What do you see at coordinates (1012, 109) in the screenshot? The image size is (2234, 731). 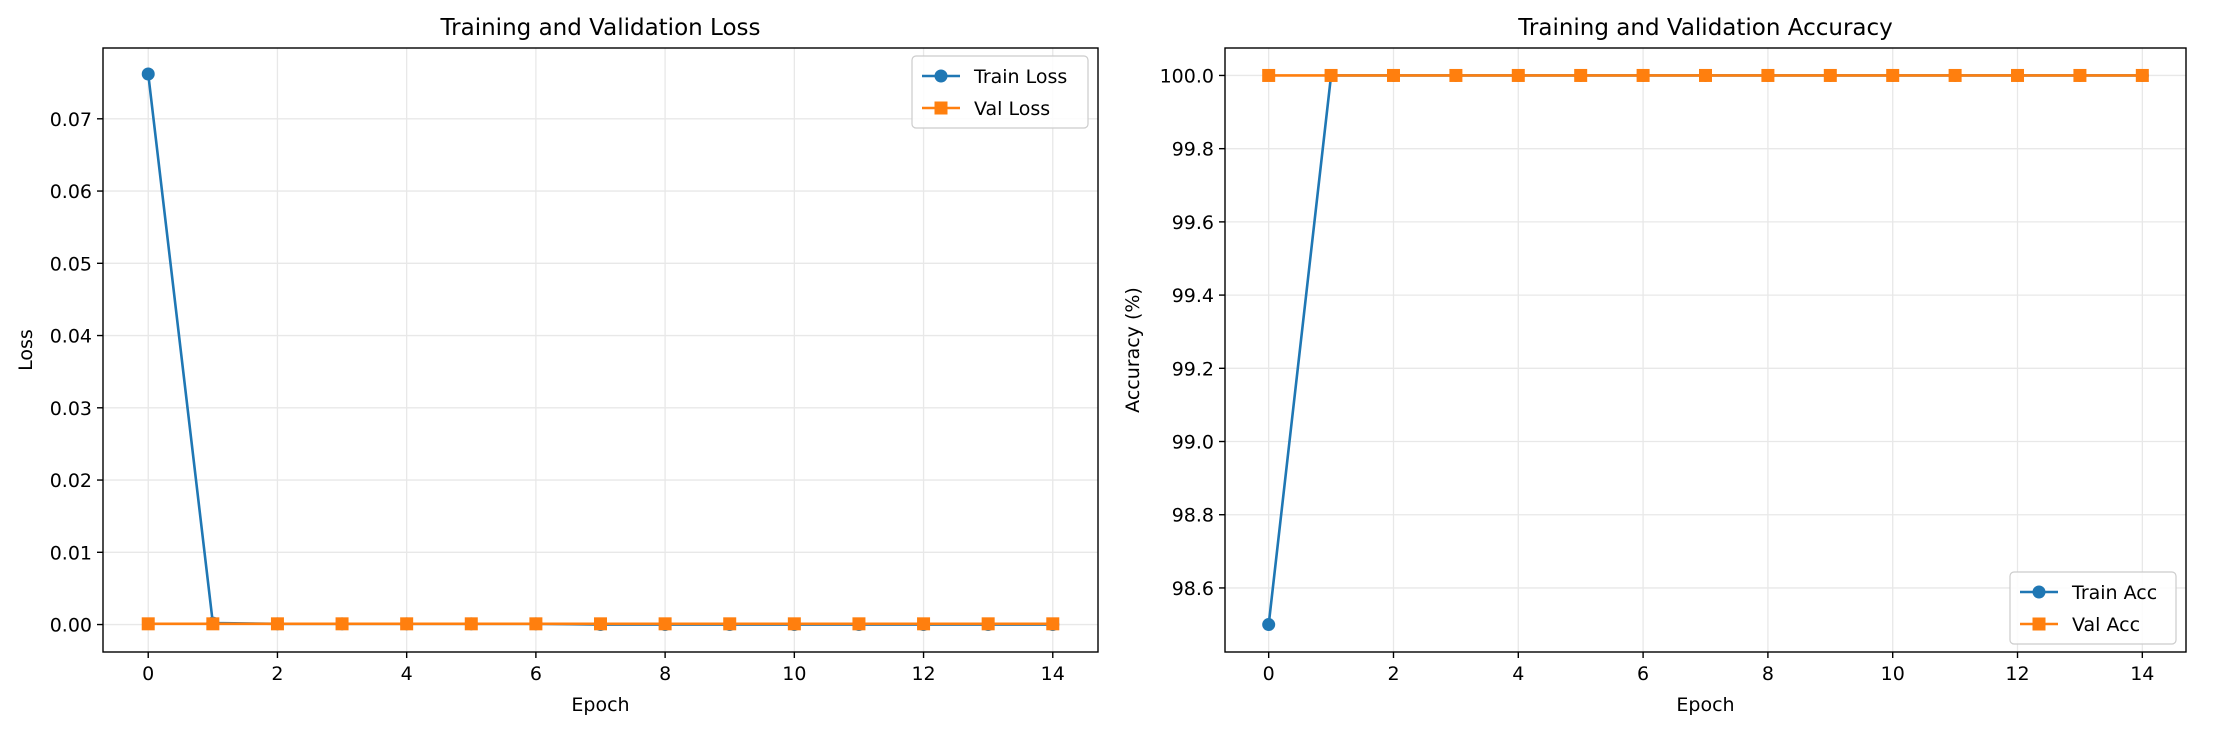 I see `chart0-val-loss-legend-label: Val Loss` at bounding box center [1012, 109].